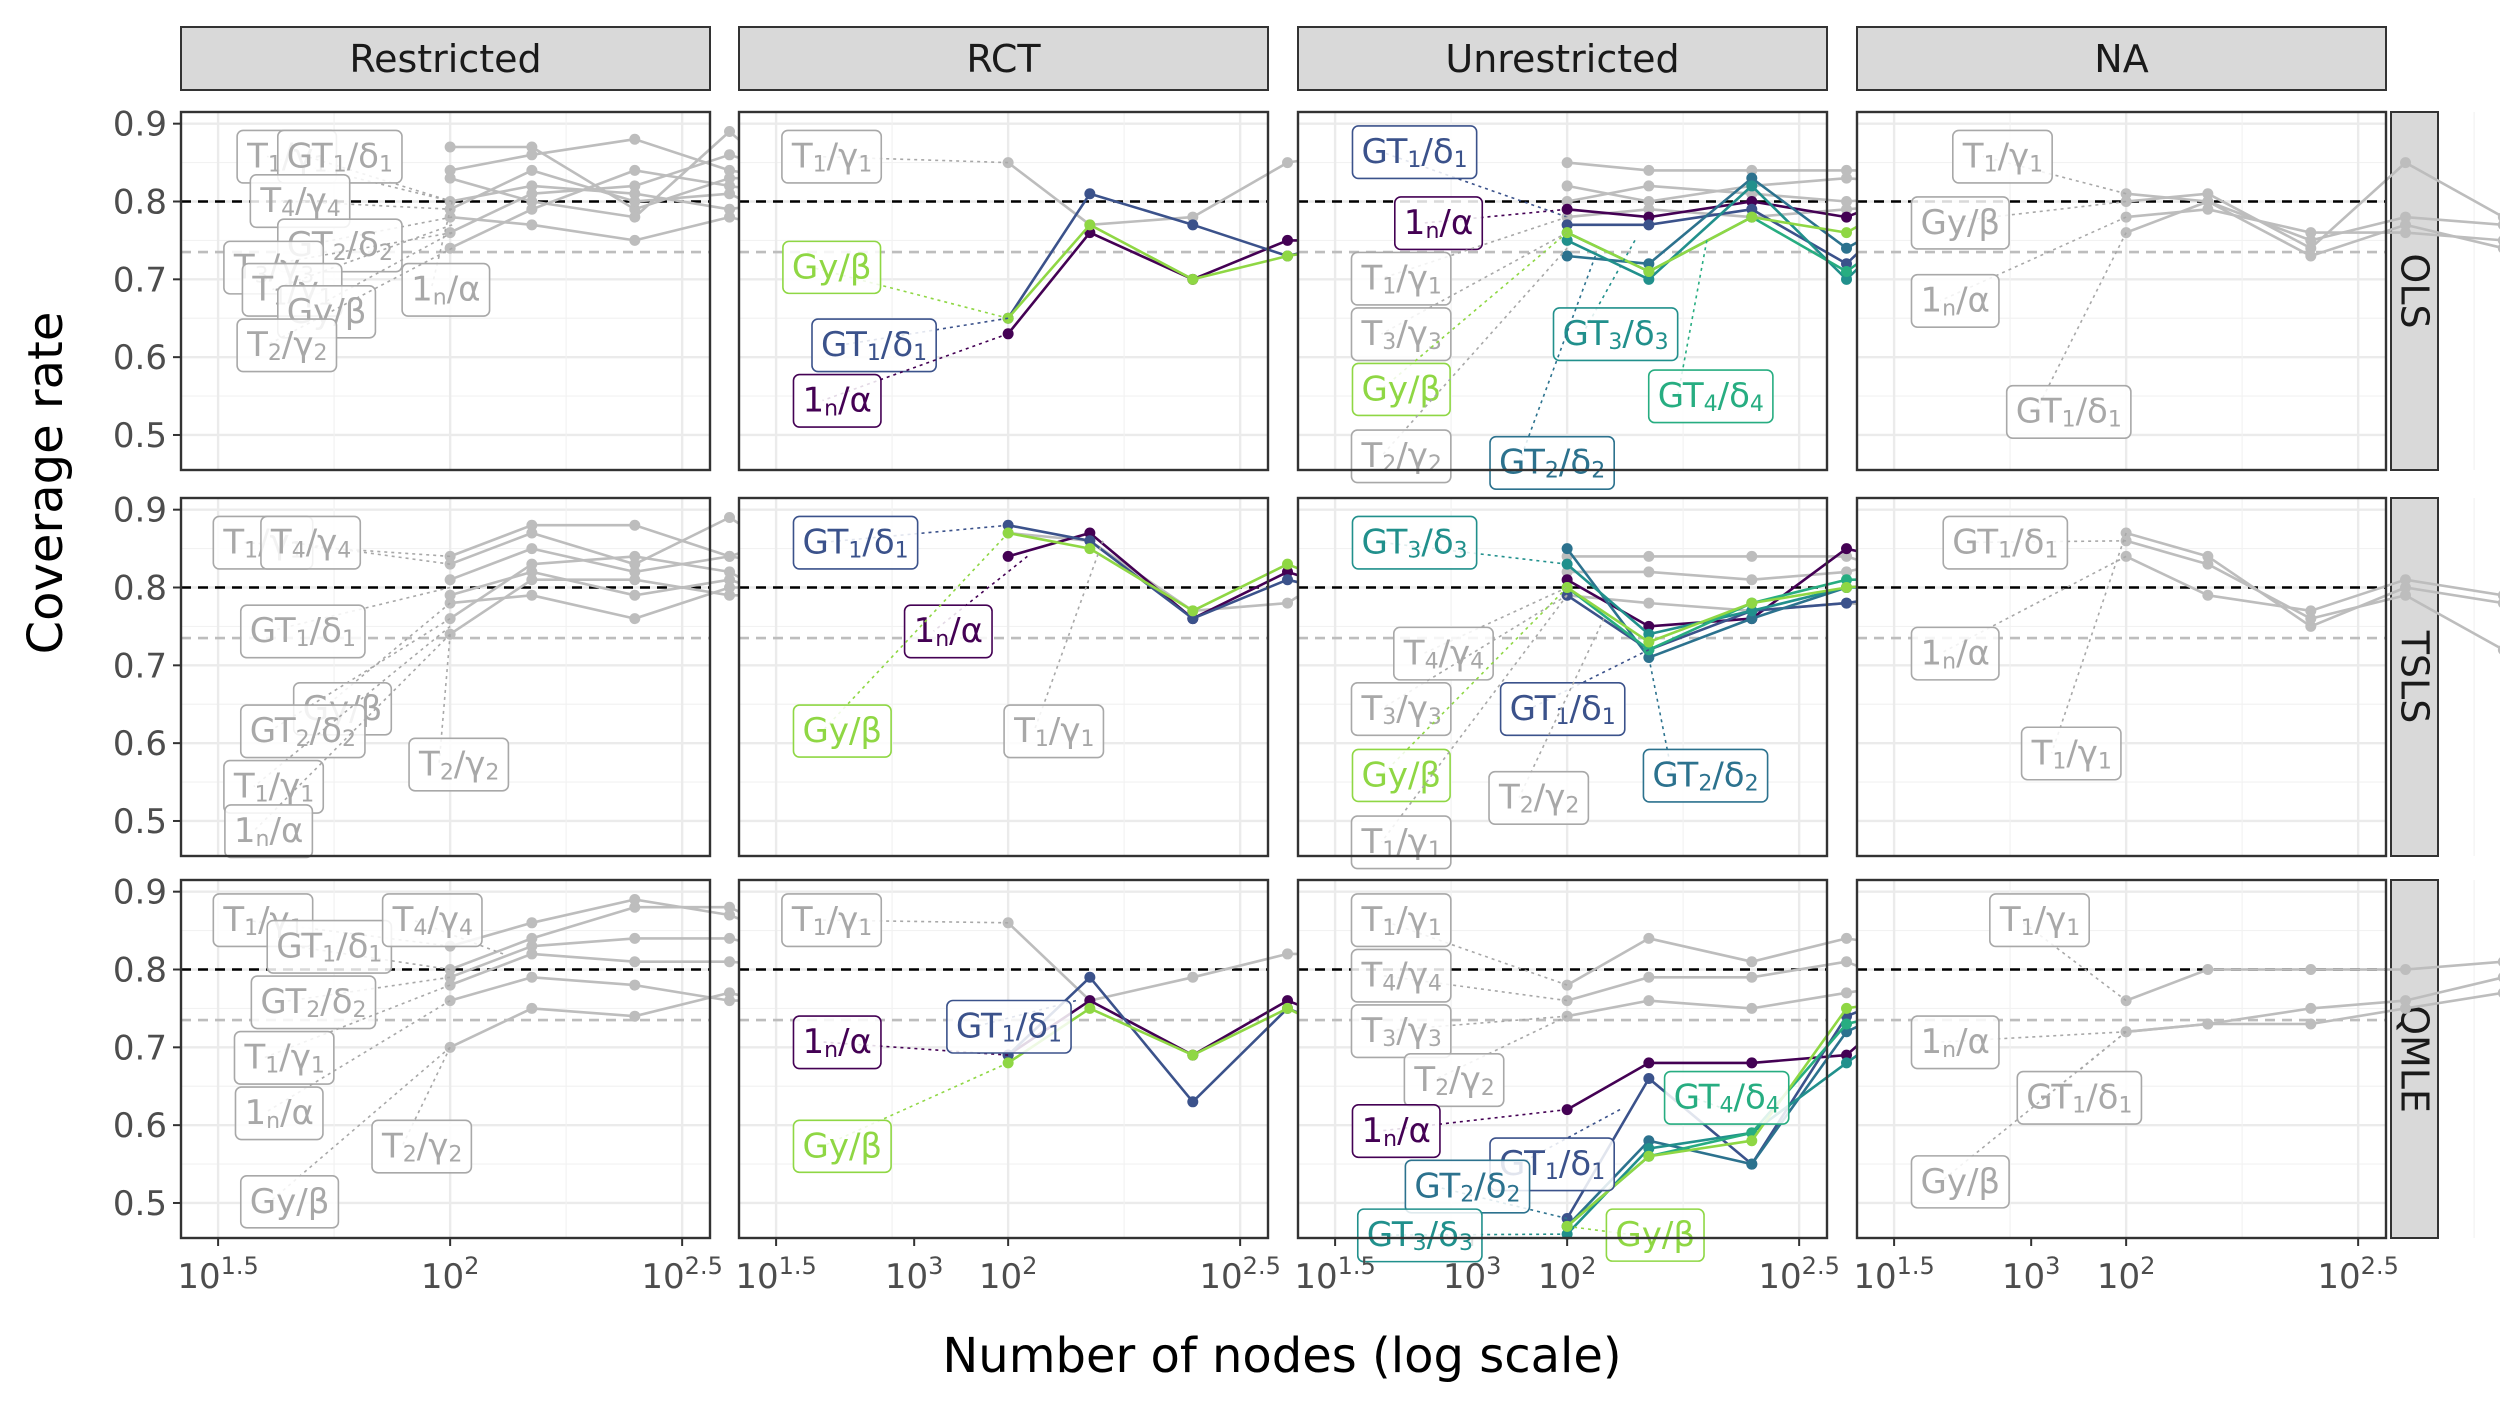 The width and height of the screenshot is (2500, 1406). I want to click on column-strip-label: RCT, so click(1003, 59).